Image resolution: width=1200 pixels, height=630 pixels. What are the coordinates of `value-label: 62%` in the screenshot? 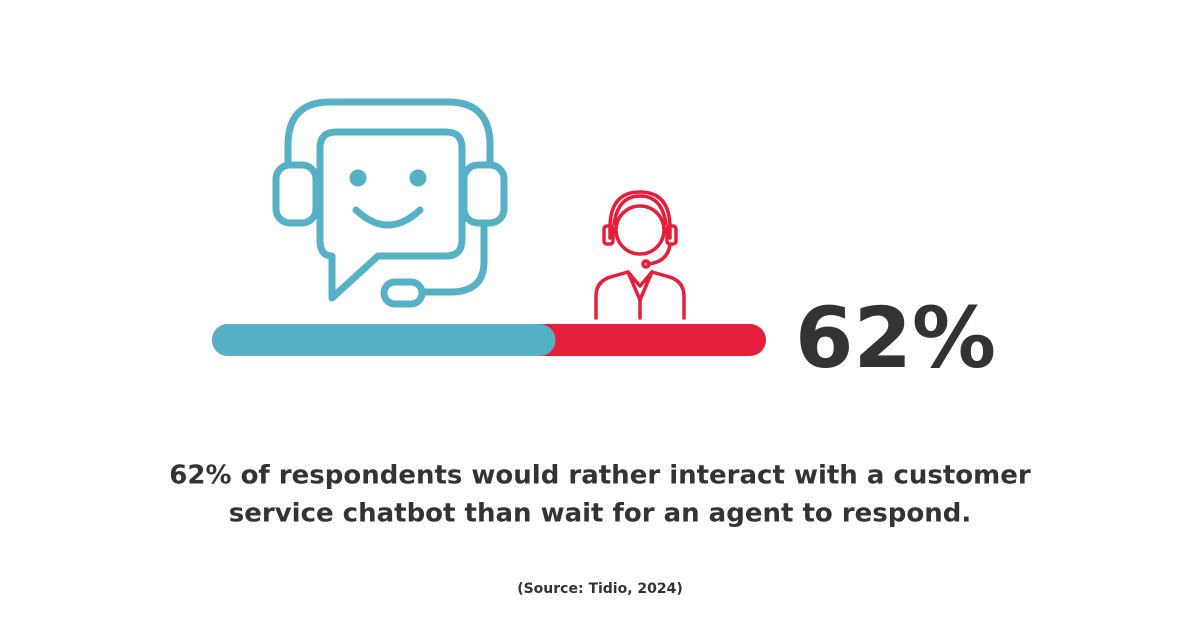 It's located at (895, 338).